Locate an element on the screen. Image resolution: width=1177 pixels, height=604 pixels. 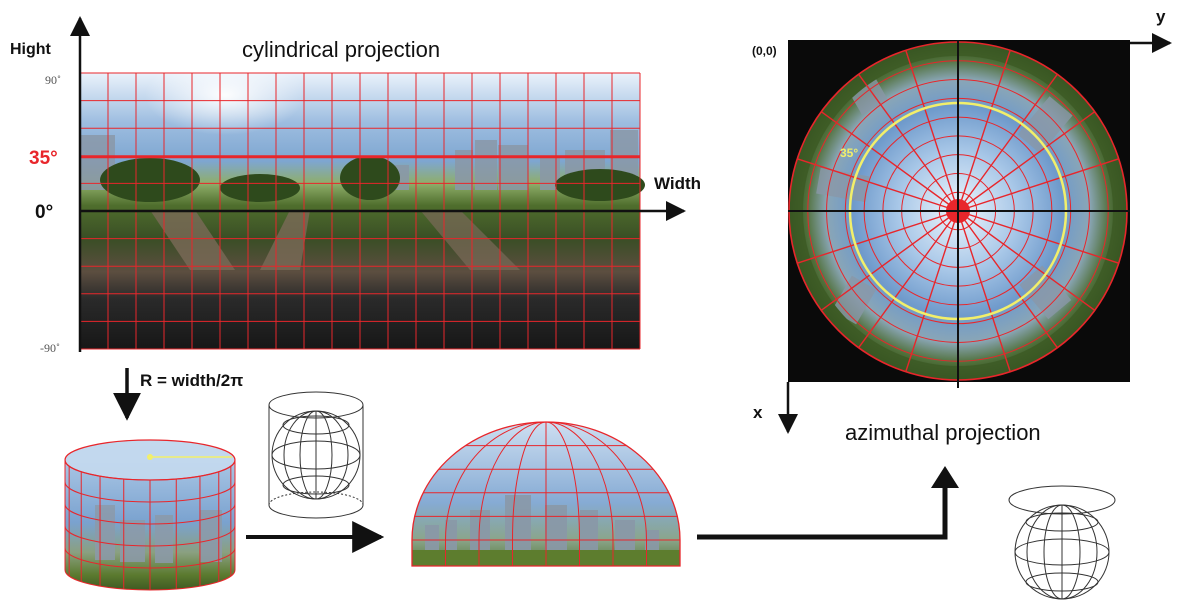
photo-dome is located at coordinates (546, 494).